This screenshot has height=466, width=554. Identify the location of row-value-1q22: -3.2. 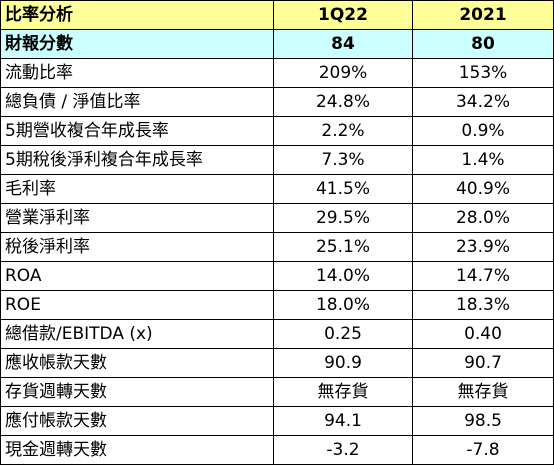
(343, 450).